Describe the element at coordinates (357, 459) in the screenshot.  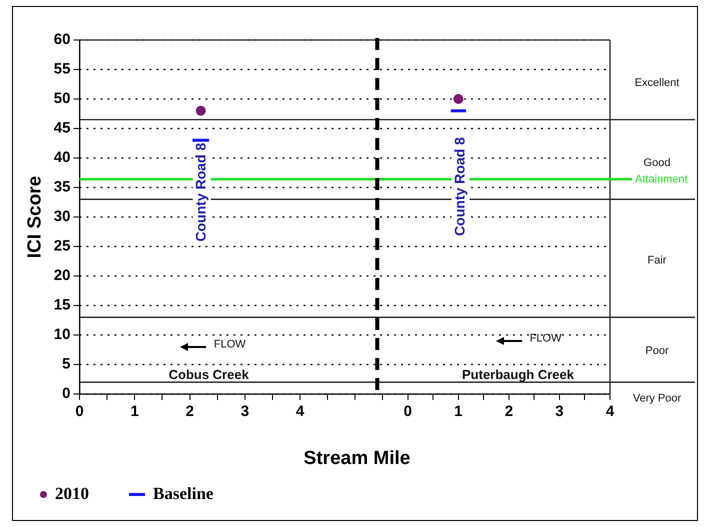
I see `x-axis-title: Stream Mile` at that location.